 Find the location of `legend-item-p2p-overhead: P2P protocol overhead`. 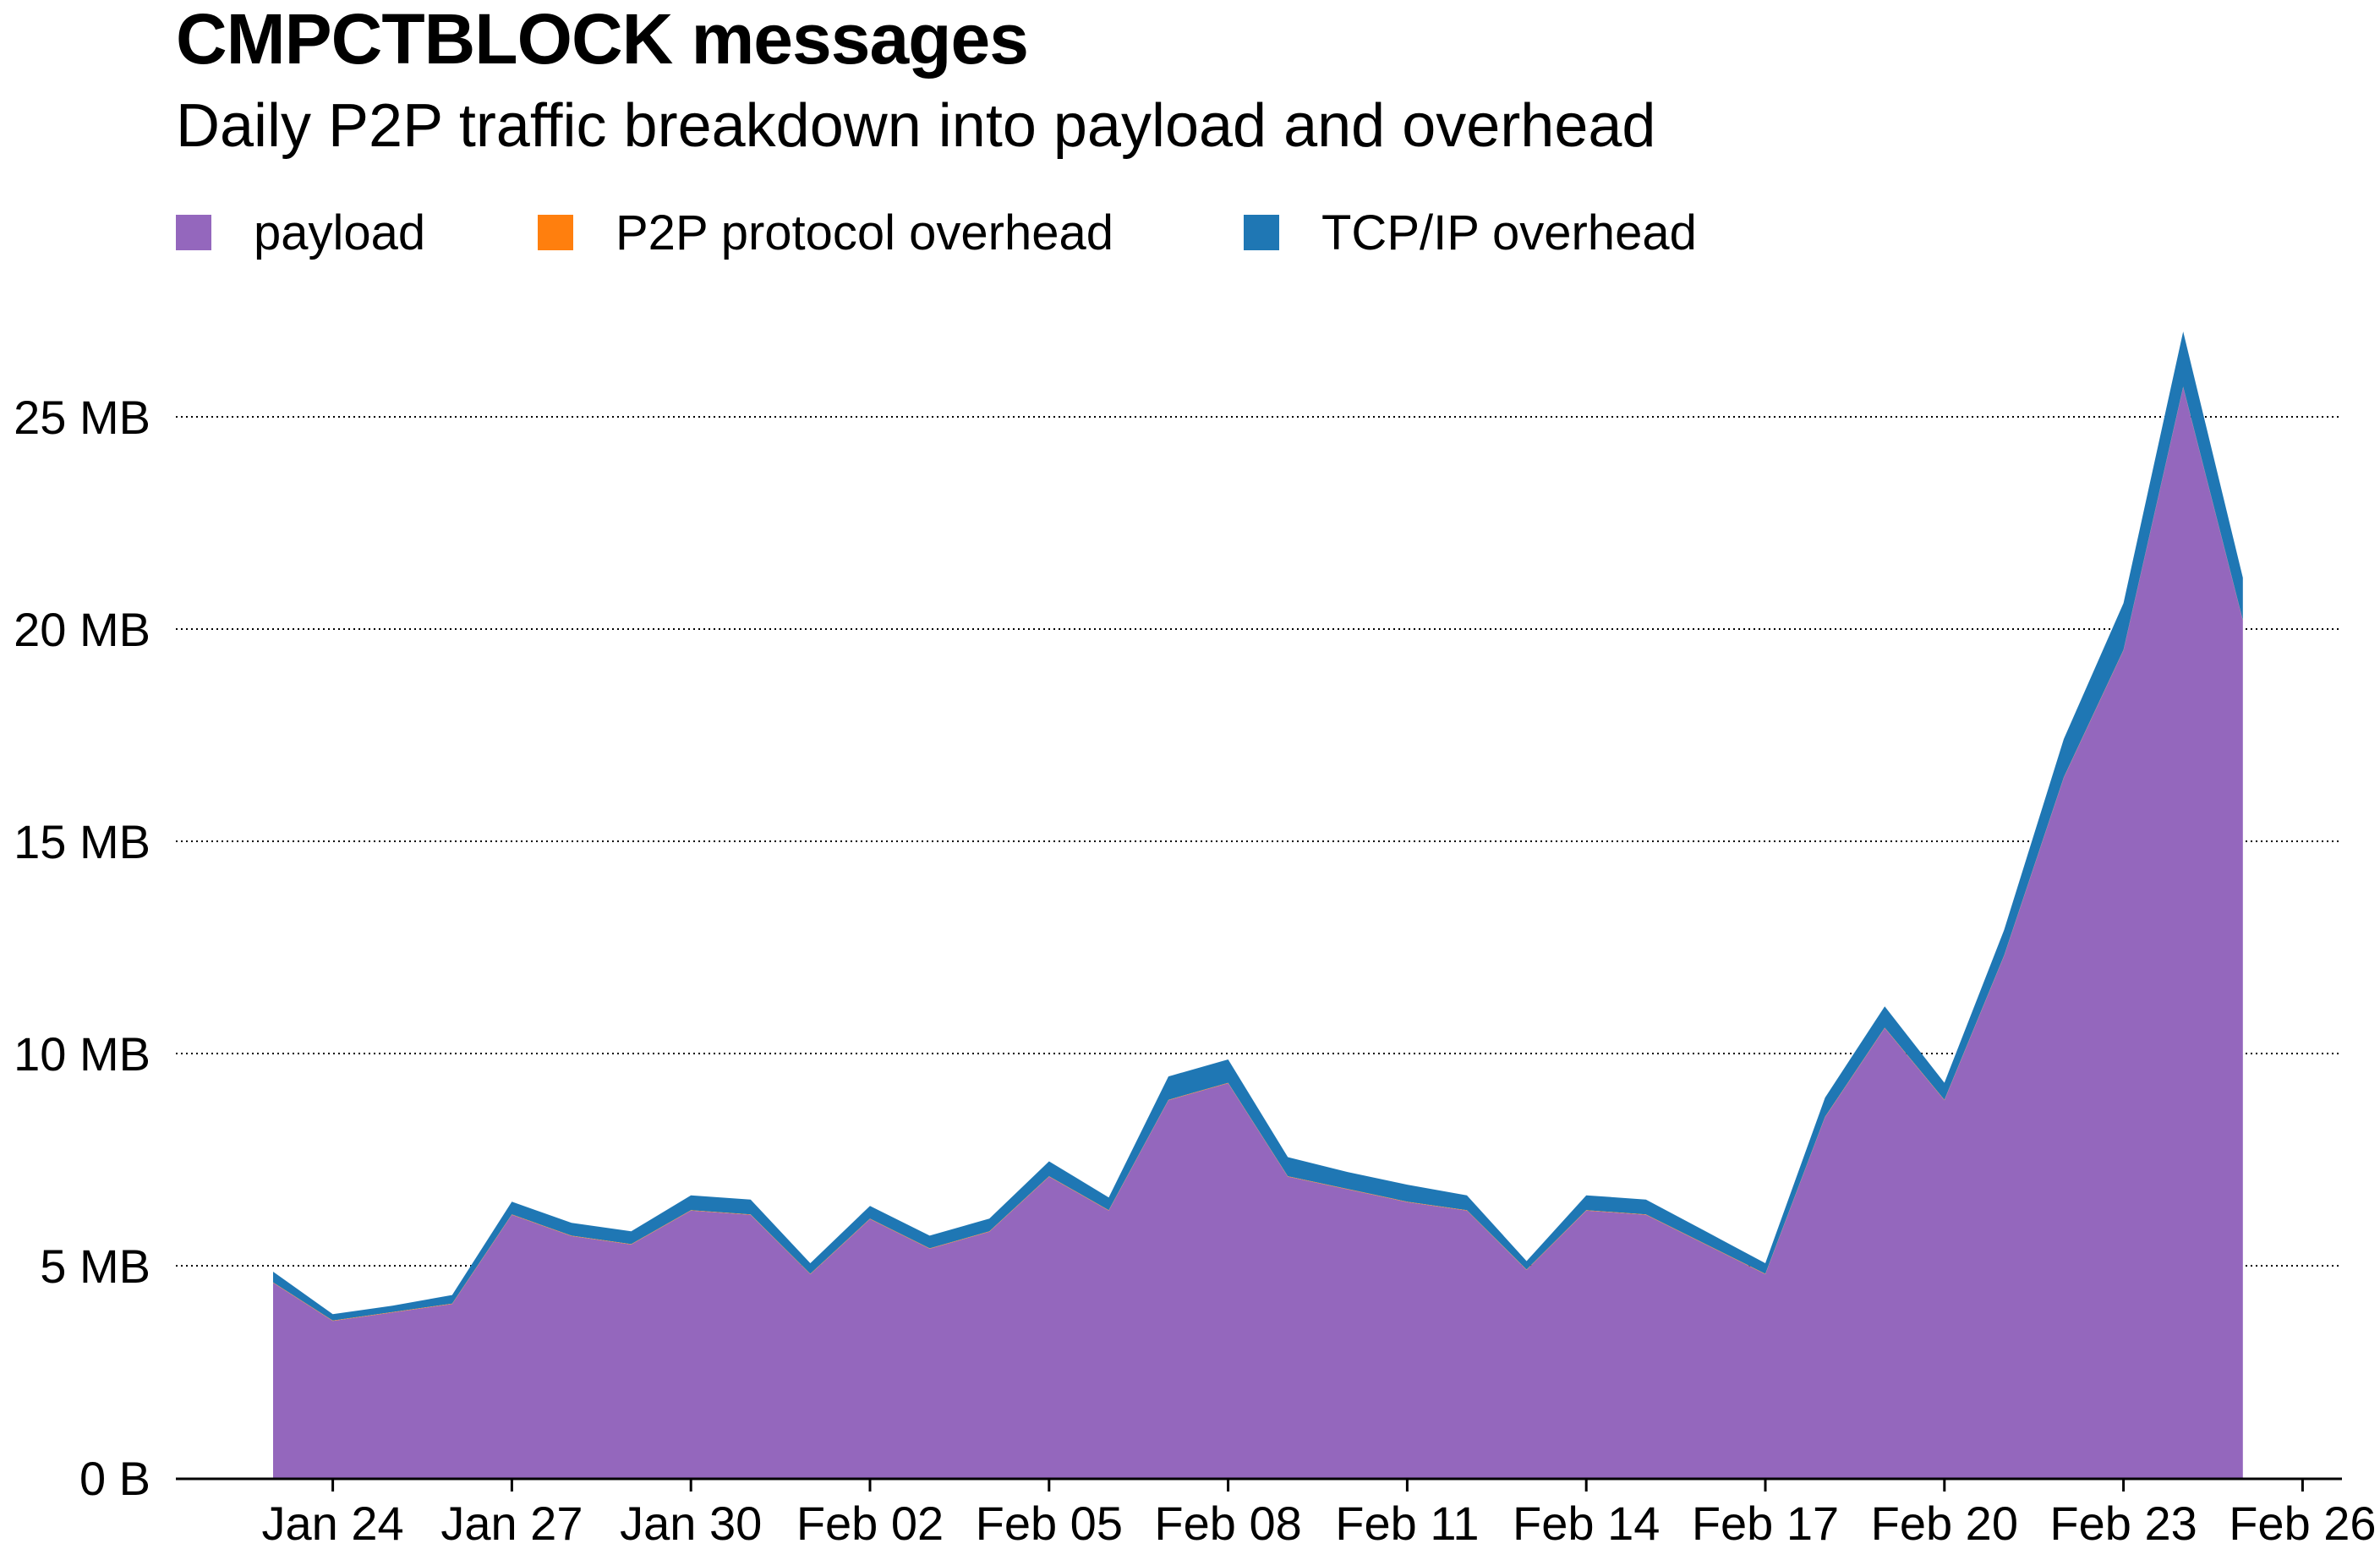

legend-item-p2p-overhead: P2P protocol overhead is located at coordinates (825, 232).